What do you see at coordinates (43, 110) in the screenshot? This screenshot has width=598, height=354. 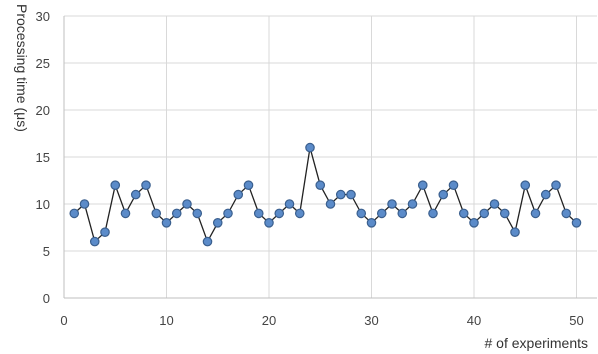 I see `y-tick-label: 20` at bounding box center [43, 110].